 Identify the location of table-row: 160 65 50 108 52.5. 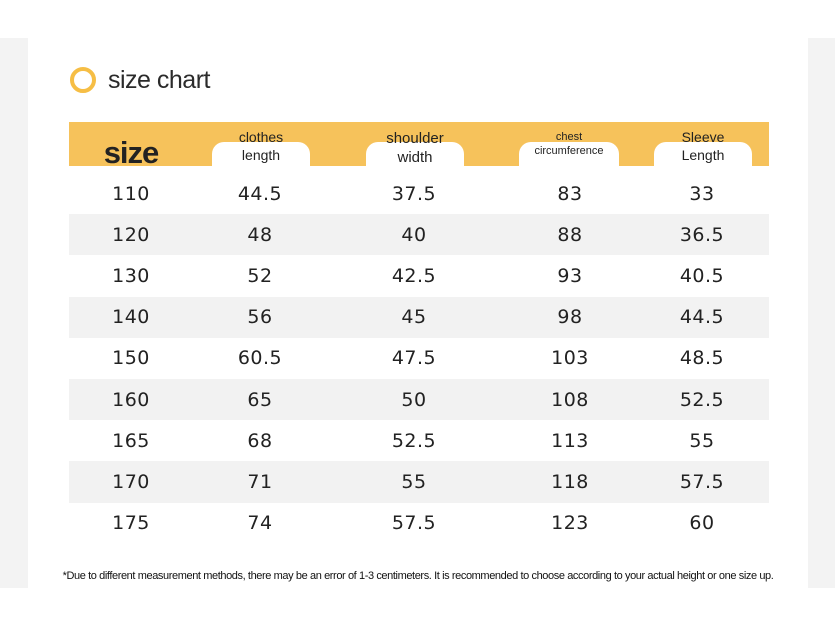
(419, 399).